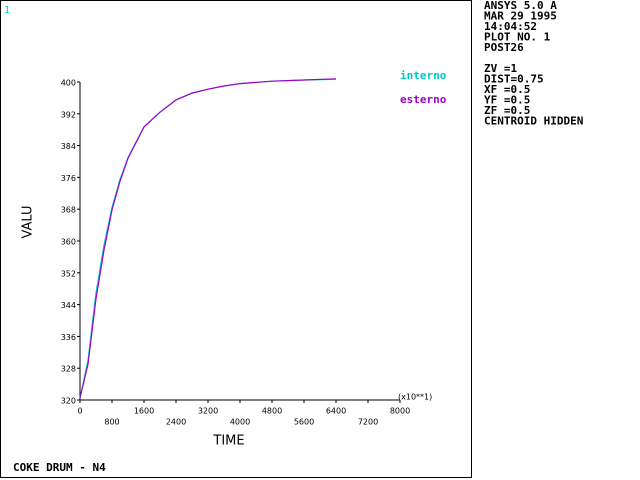  What do you see at coordinates (68, 401) in the screenshot?
I see `y-tick-label: 320` at bounding box center [68, 401].